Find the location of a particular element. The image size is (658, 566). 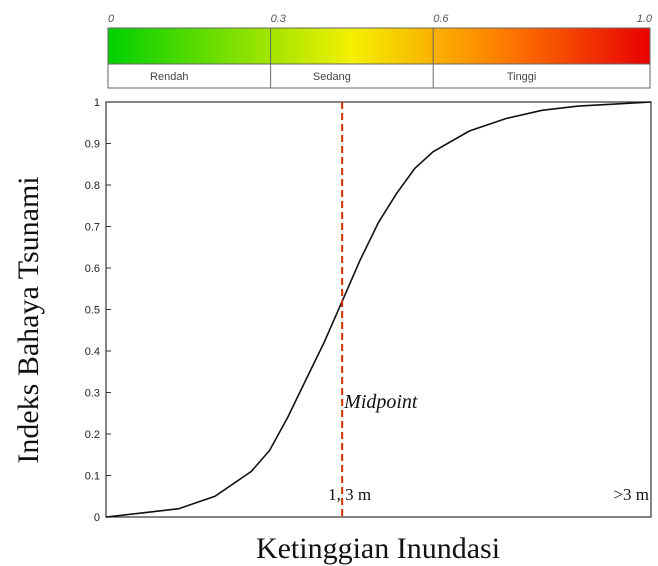

y-tick-label: 0.4 is located at coordinates (92, 352).